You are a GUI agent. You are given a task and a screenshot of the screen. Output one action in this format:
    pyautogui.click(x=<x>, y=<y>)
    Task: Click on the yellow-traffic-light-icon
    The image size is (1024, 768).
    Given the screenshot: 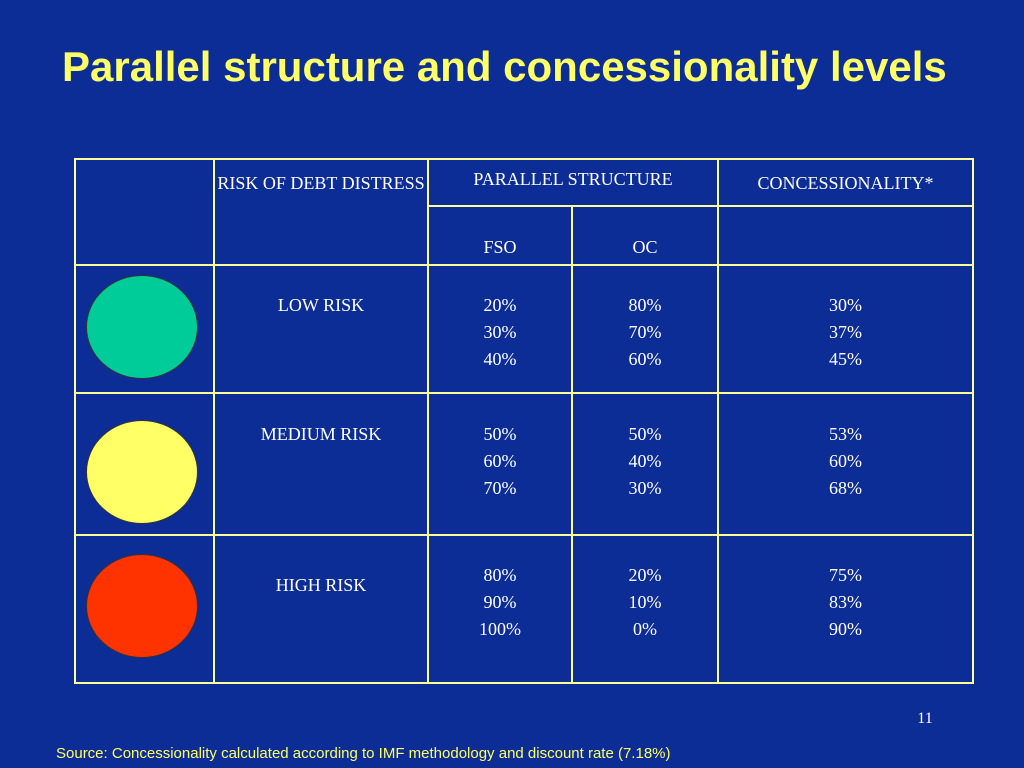 What is the action you would take?
    pyautogui.click(x=142, y=472)
    